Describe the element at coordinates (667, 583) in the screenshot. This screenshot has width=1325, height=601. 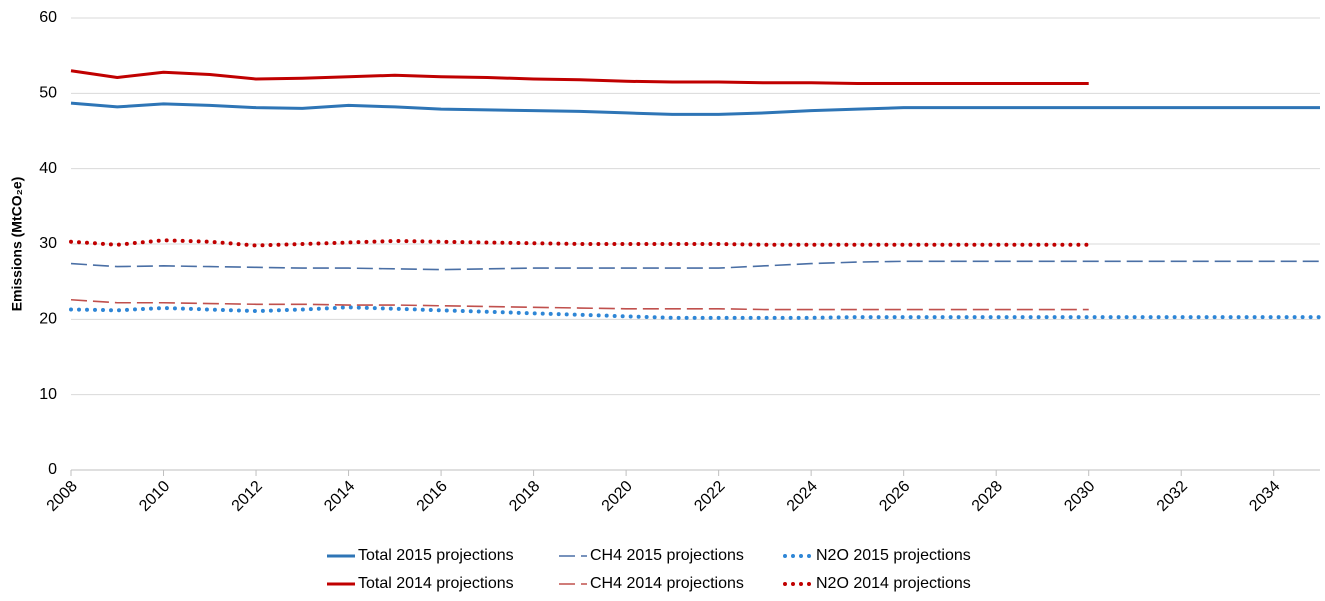
I see `legend-label: CH4 2014 projections` at that location.